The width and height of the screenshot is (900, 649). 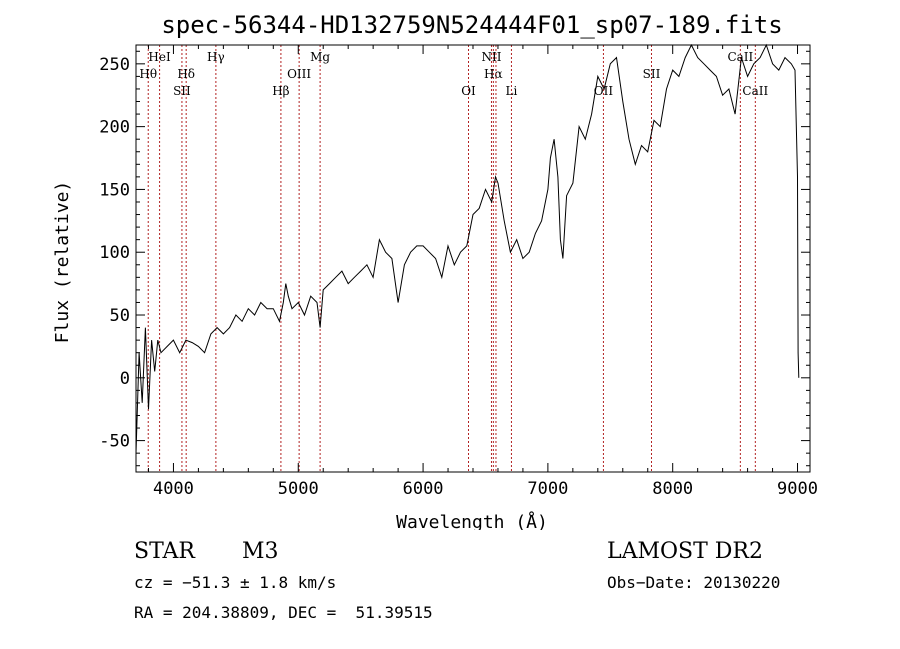 I want to click on line-label-14: SII, so click(x=652, y=74).